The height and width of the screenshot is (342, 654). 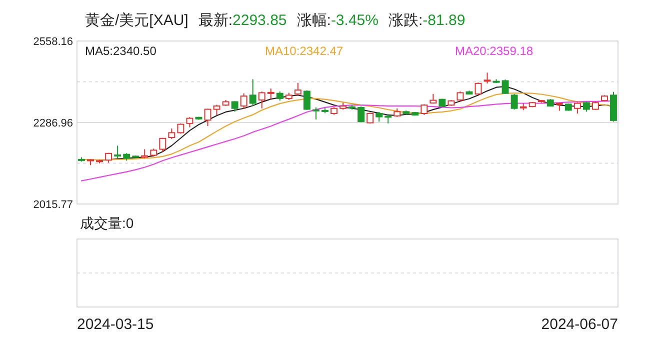 What do you see at coordinates (242, 20) in the screenshot?
I see `text: 最新:2293.85` at bounding box center [242, 20].